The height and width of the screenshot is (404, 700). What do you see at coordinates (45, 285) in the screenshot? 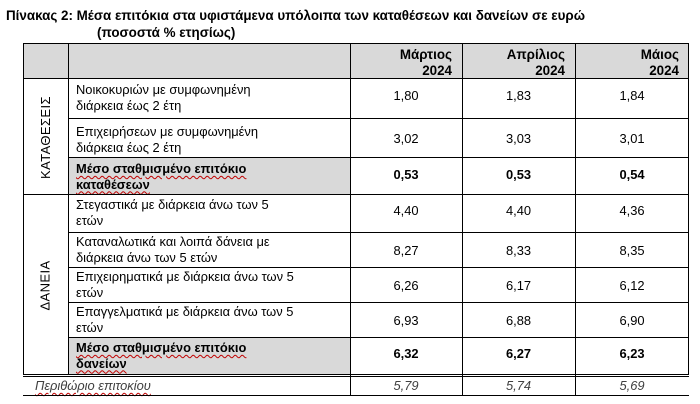
I see `group-label-loans: ΔΑΝΕΙΑ` at bounding box center [45, 285].